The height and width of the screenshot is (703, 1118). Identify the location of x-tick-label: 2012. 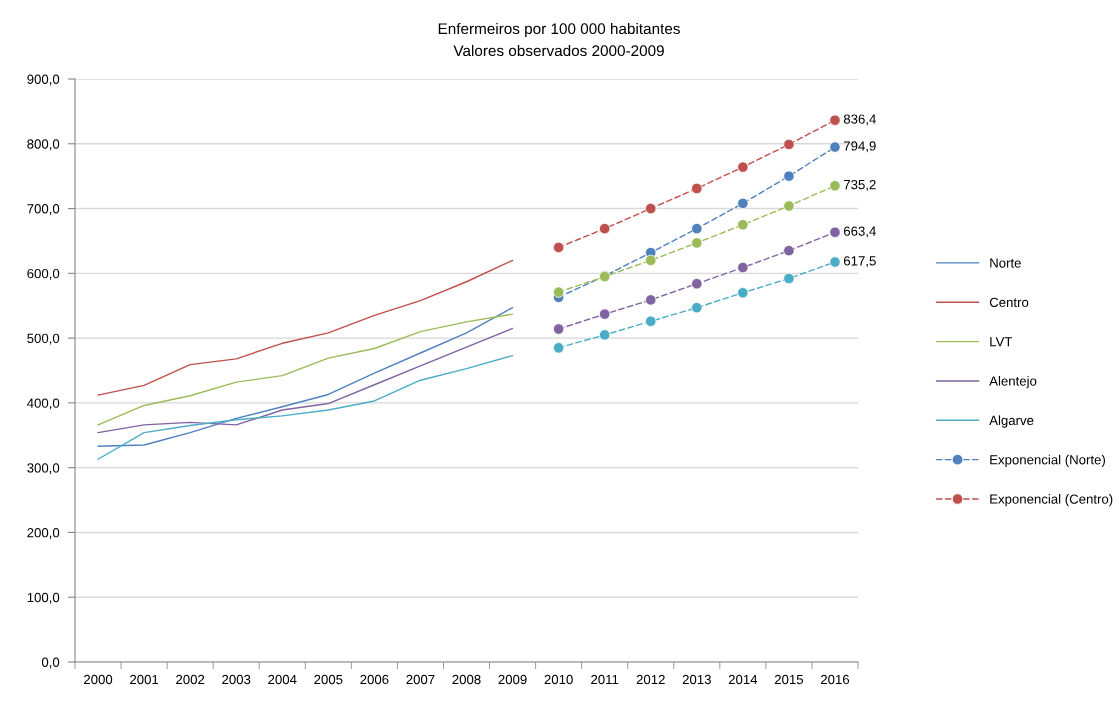
(650, 679).